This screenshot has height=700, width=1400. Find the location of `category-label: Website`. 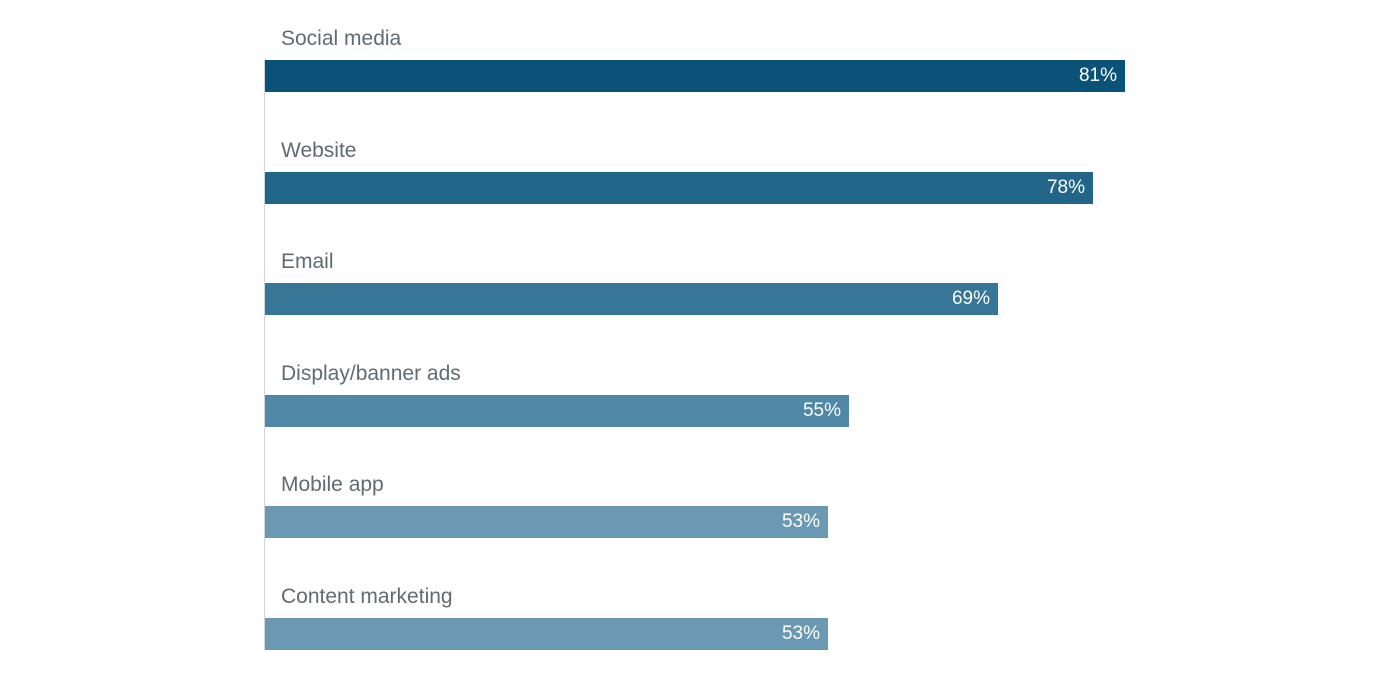

category-label: Website is located at coordinates (319, 150).